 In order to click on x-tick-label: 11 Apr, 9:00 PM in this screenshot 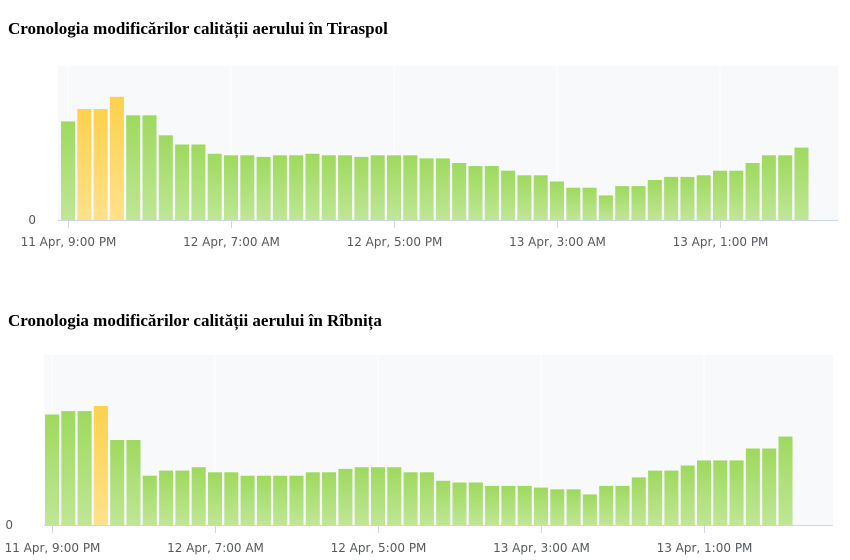, I will do `click(53, 548)`.